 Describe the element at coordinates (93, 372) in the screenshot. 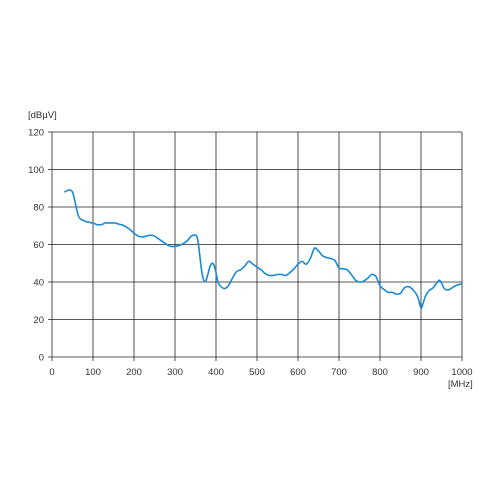

I see `x-tick-label: 100` at that location.